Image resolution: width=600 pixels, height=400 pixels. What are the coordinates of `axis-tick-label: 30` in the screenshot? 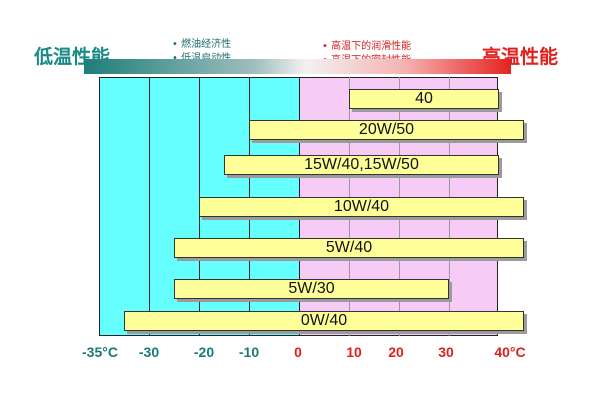 It's located at (446, 352).